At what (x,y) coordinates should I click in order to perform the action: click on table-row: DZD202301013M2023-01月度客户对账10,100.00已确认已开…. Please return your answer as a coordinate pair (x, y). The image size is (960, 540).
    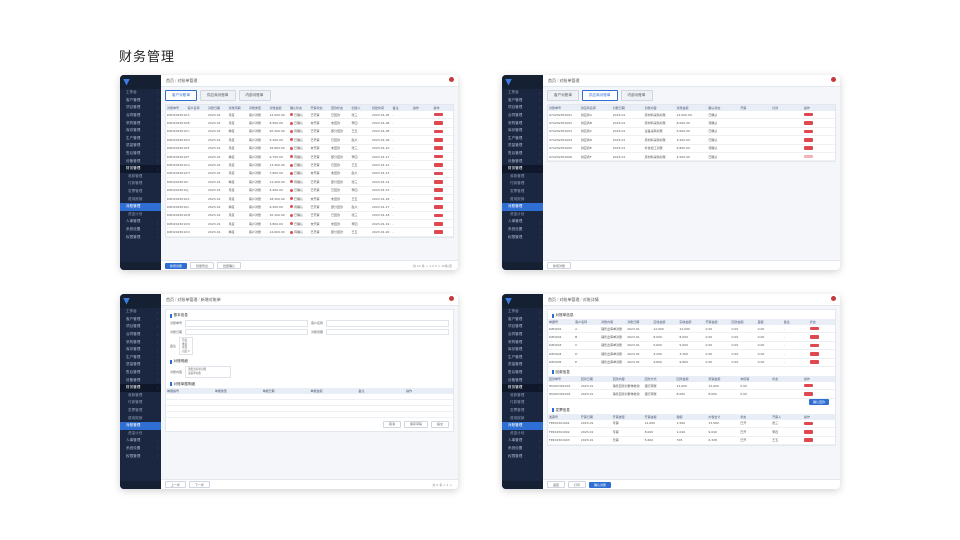
    Looking at the image, I should click on (309, 216).